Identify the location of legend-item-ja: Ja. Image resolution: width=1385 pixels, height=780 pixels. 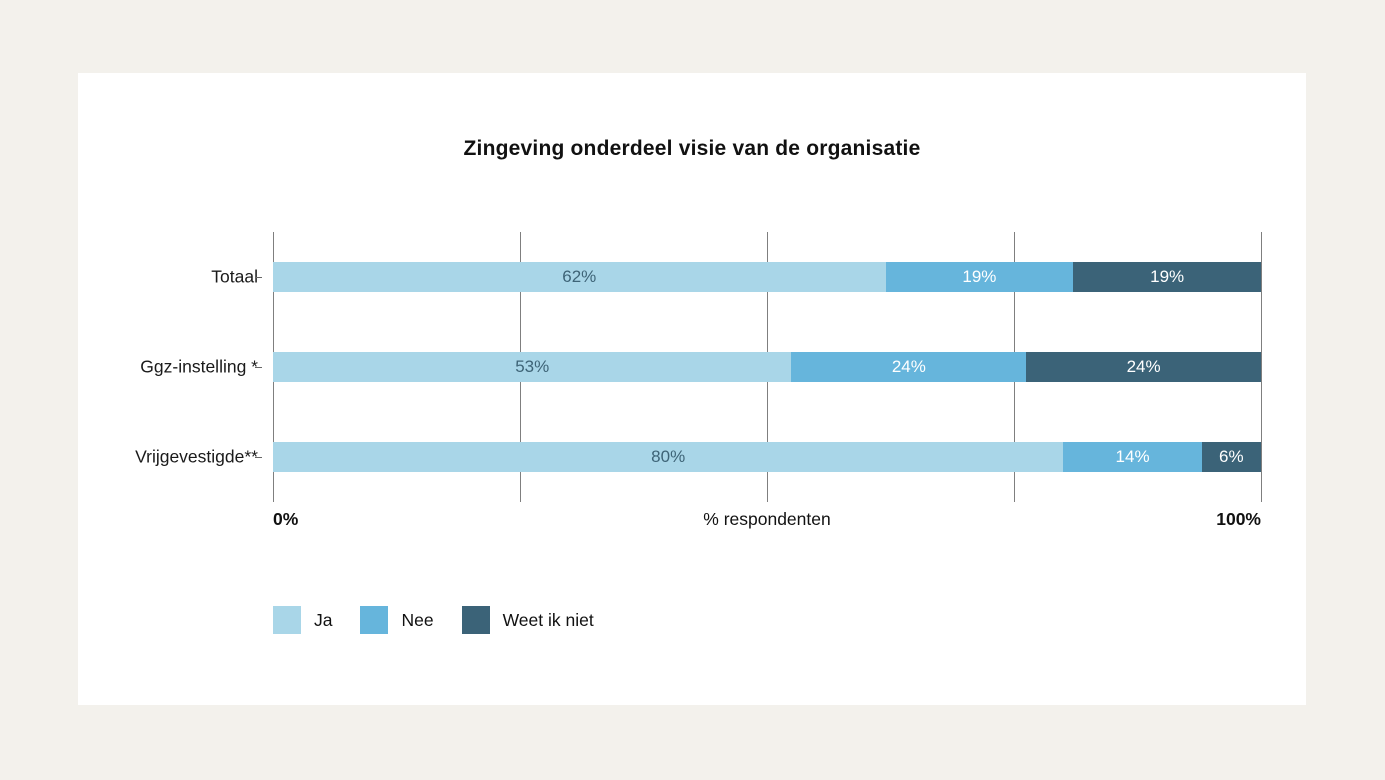
(302, 620).